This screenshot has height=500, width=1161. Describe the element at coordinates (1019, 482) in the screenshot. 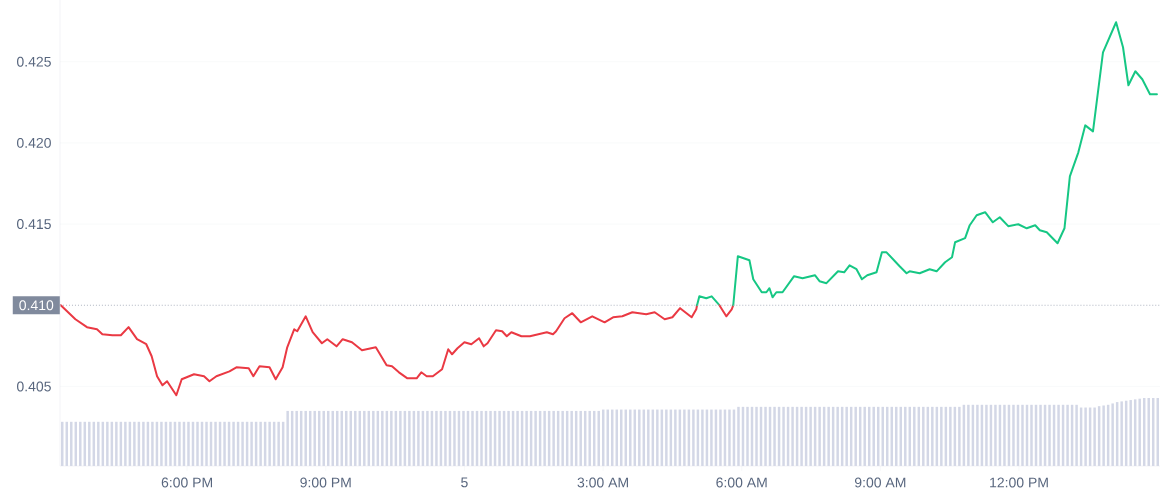

I see `x-tick-label: 12:00 PM` at that location.